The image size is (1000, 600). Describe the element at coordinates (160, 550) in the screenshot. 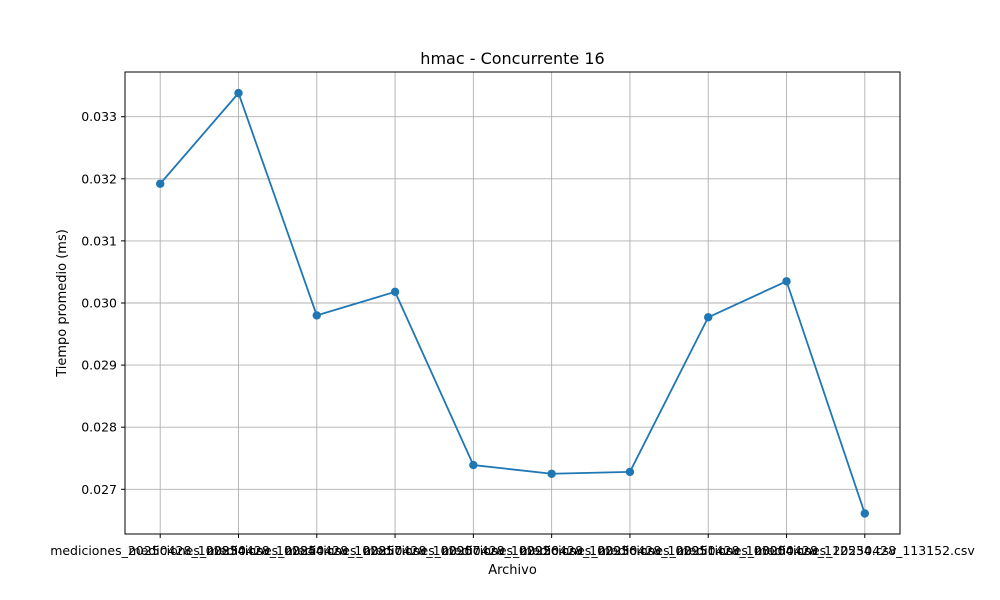

I see `x-tick-label: mediciones_20250428_102834.csv` at that location.